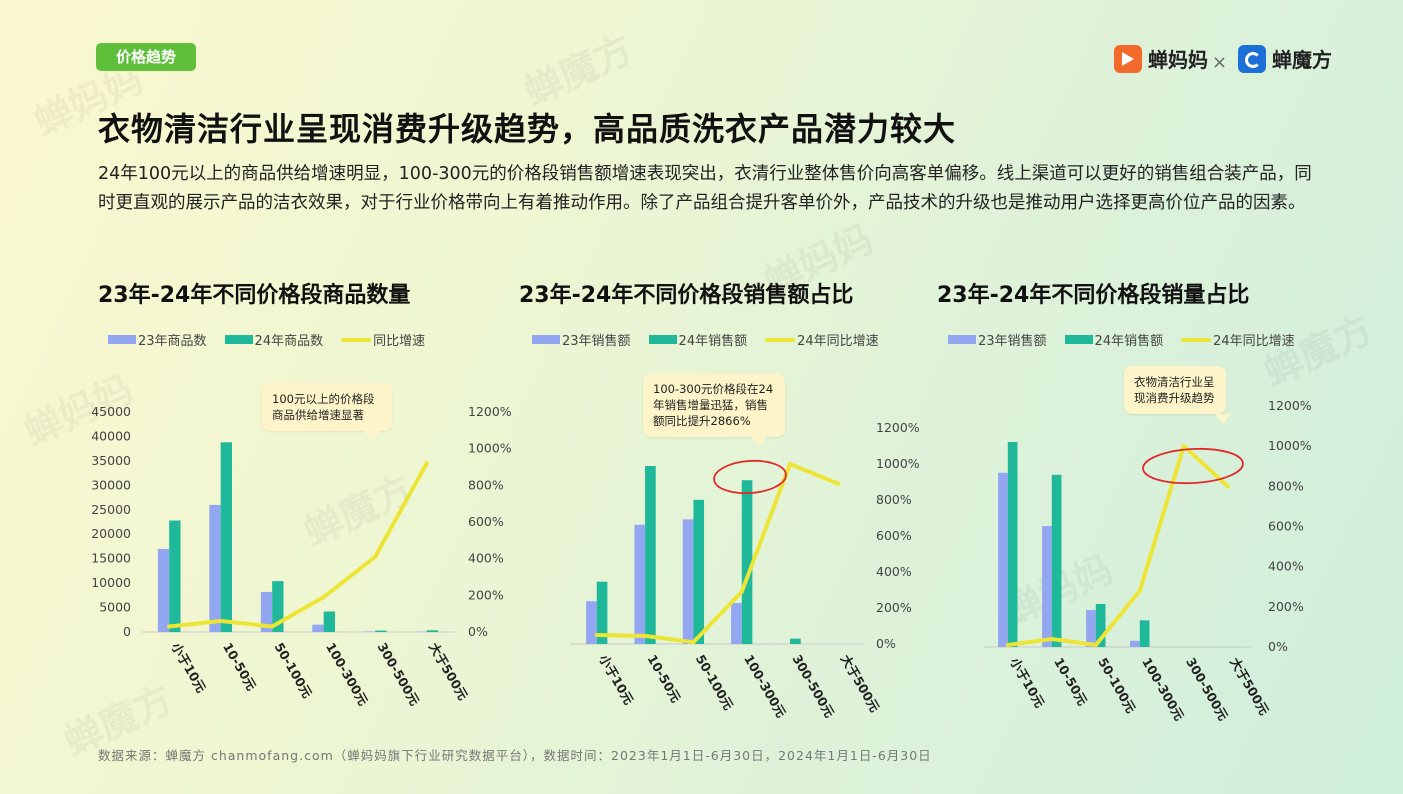  Describe the element at coordinates (146, 57) in the screenshot. I see `section-tag: 价格趋势` at that location.